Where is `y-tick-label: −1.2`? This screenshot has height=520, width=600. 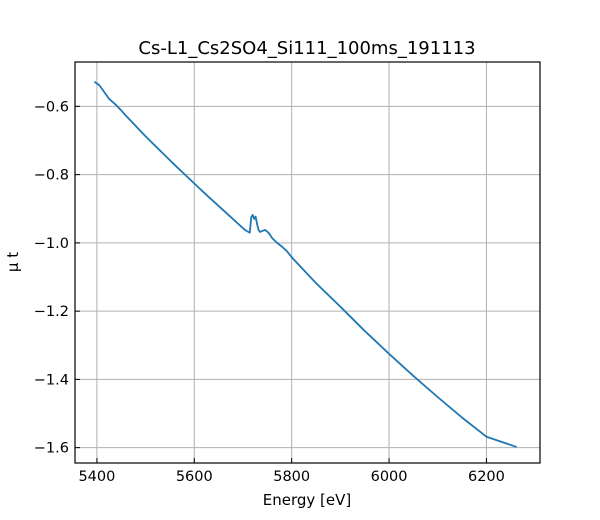
y-tick-label: −1.2 is located at coordinates (51, 312).